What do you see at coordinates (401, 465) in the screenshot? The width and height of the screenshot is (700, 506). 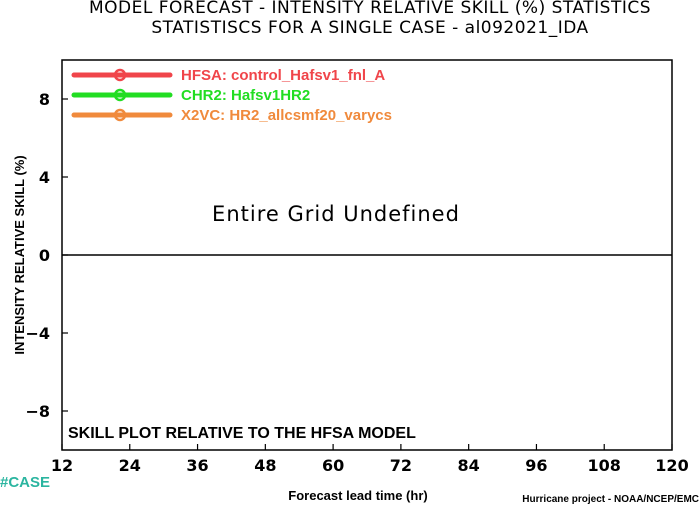 I see `x-tick-label: 72` at bounding box center [401, 465].